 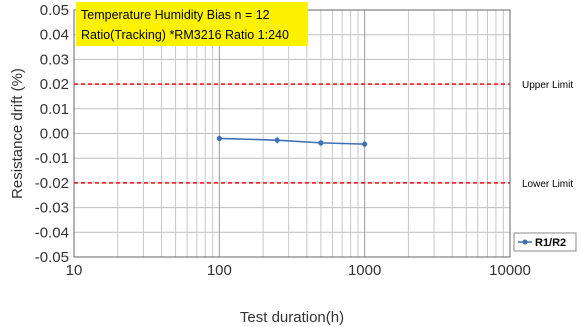 What do you see at coordinates (547, 85) in the screenshot?
I see `upper-limit-label: Upper Limit` at bounding box center [547, 85].